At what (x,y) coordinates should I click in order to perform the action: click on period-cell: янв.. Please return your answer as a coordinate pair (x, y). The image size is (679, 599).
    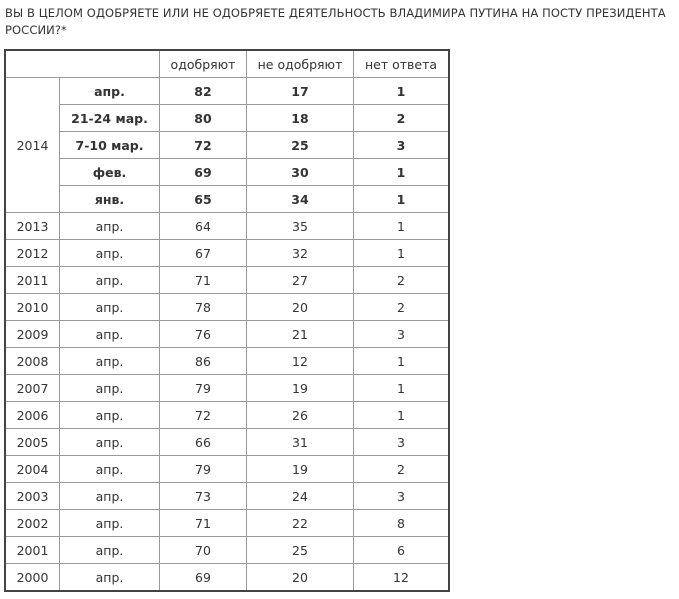
    Looking at the image, I should click on (109, 199).